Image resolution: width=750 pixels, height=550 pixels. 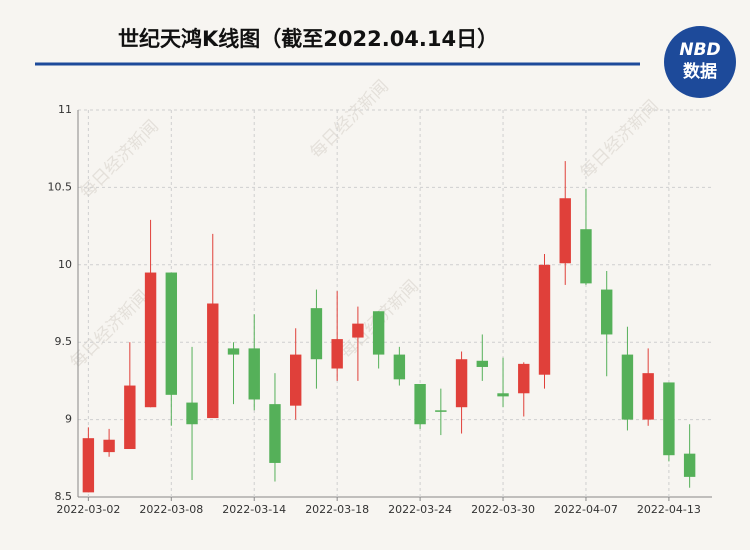 I want to click on x-tick-label: 2022-04-07, so click(x=586, y=509).